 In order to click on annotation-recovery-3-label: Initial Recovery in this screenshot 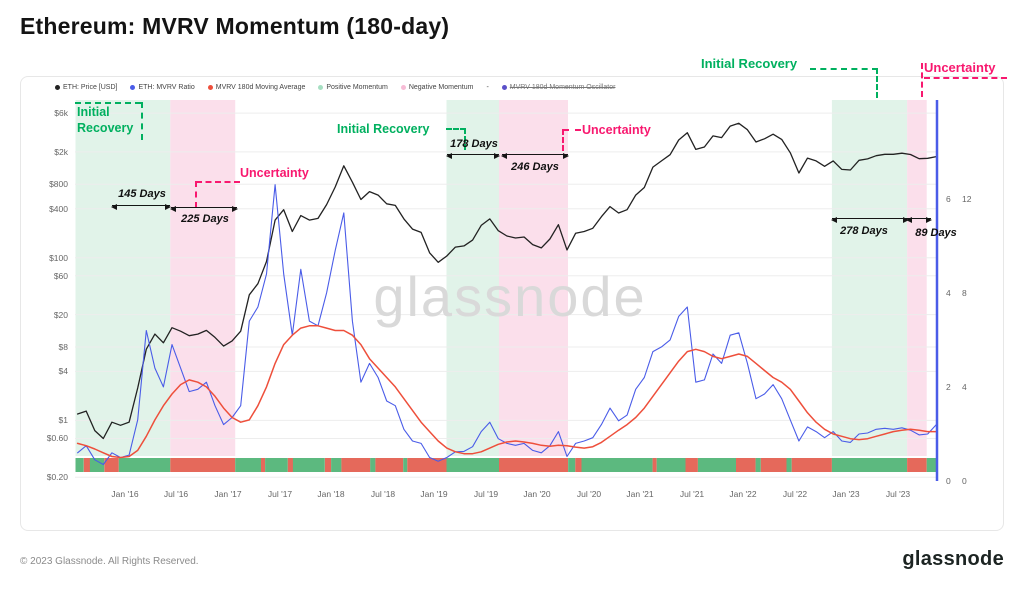, I will do `click(749, 63)`.